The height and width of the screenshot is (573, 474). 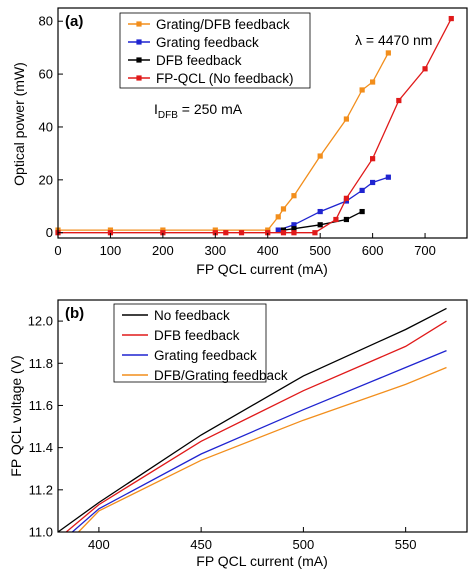 I want to click on x-tick-label-b: 550, so click(x=406, y=544).